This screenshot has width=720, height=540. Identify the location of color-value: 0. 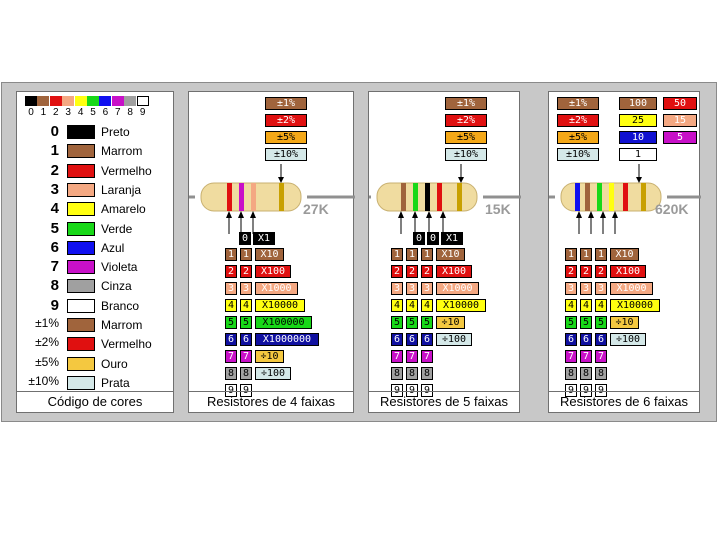
(54, 131).